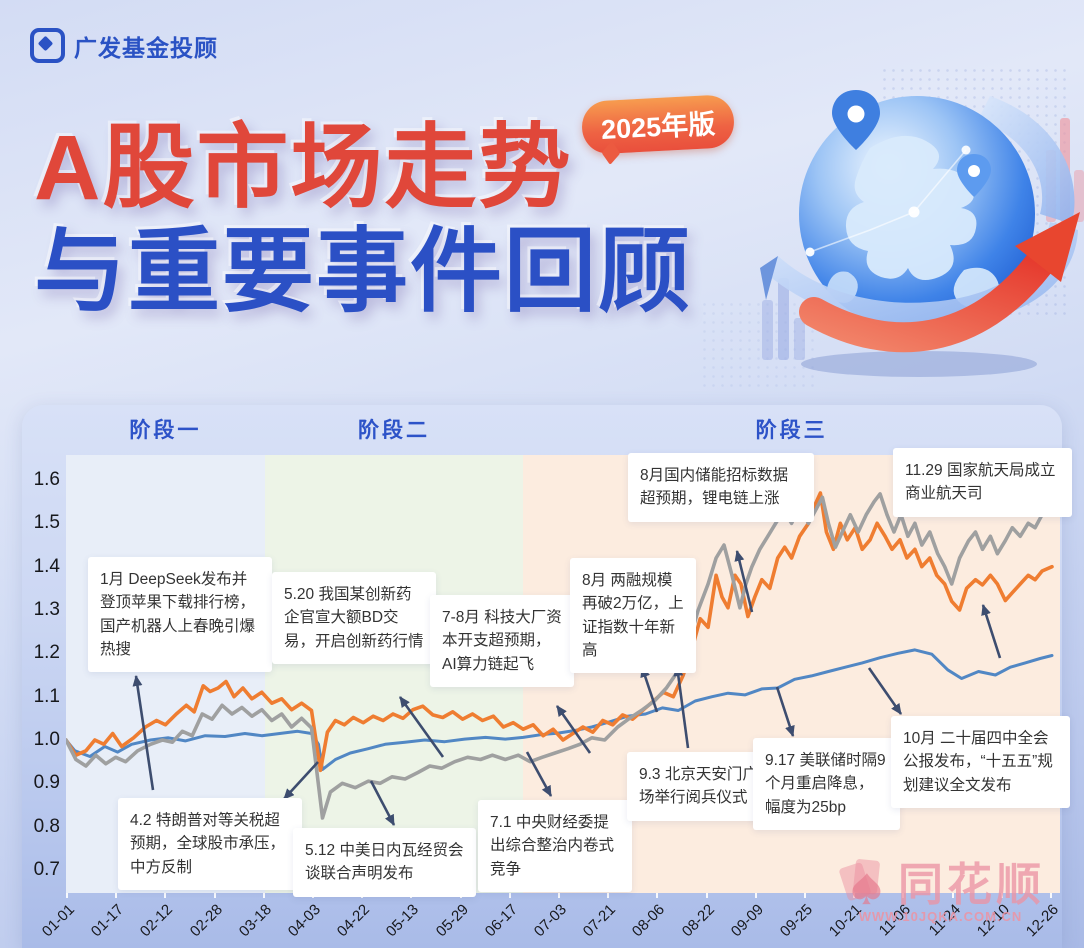 The height and width of the screenshot is (948, 1084). What do you see at coordinates (555, 846) in the screenshot?
I see `event-annotation-neijuan: 7.1 中央财经委提出综合整治内卷式竞争` at bounding box center [555, 846].